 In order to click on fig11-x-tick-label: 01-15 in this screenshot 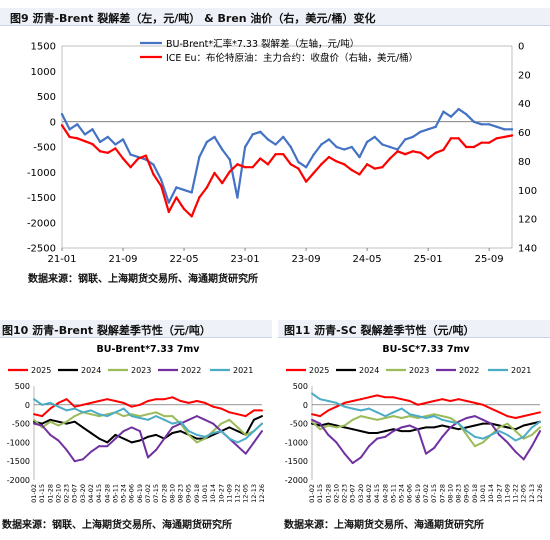, I will do `click(320, 493)`.